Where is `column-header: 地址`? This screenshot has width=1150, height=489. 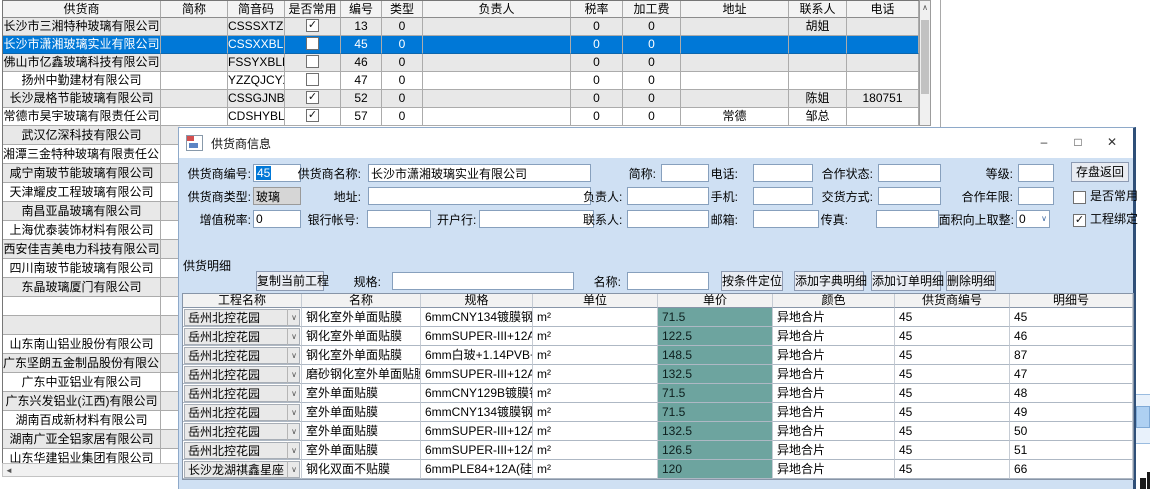
column-header: 地址 is located at coordinates (735, 9).